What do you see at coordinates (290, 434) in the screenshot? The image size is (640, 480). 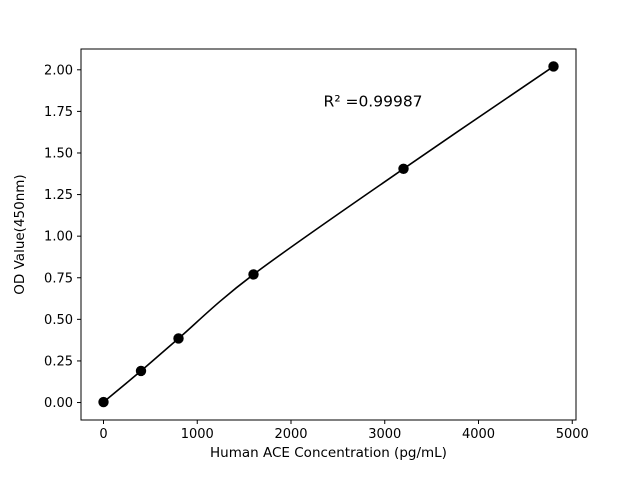 I see `x-tick-label: 2000` at bounding box center [290, 434].